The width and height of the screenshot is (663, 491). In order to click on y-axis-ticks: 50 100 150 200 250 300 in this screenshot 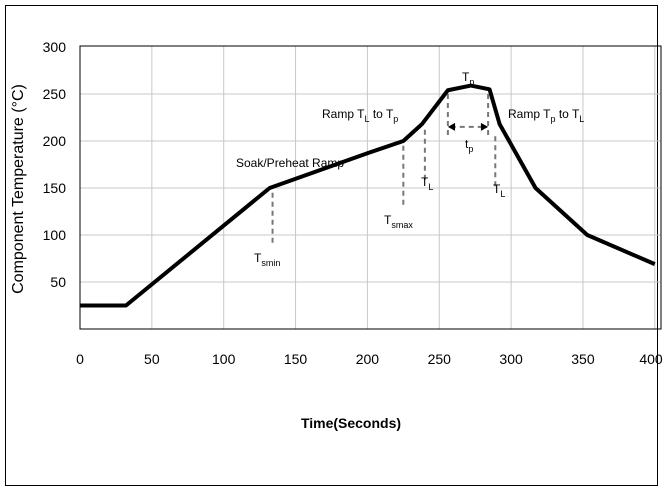, I will do `click(55, 164)`.